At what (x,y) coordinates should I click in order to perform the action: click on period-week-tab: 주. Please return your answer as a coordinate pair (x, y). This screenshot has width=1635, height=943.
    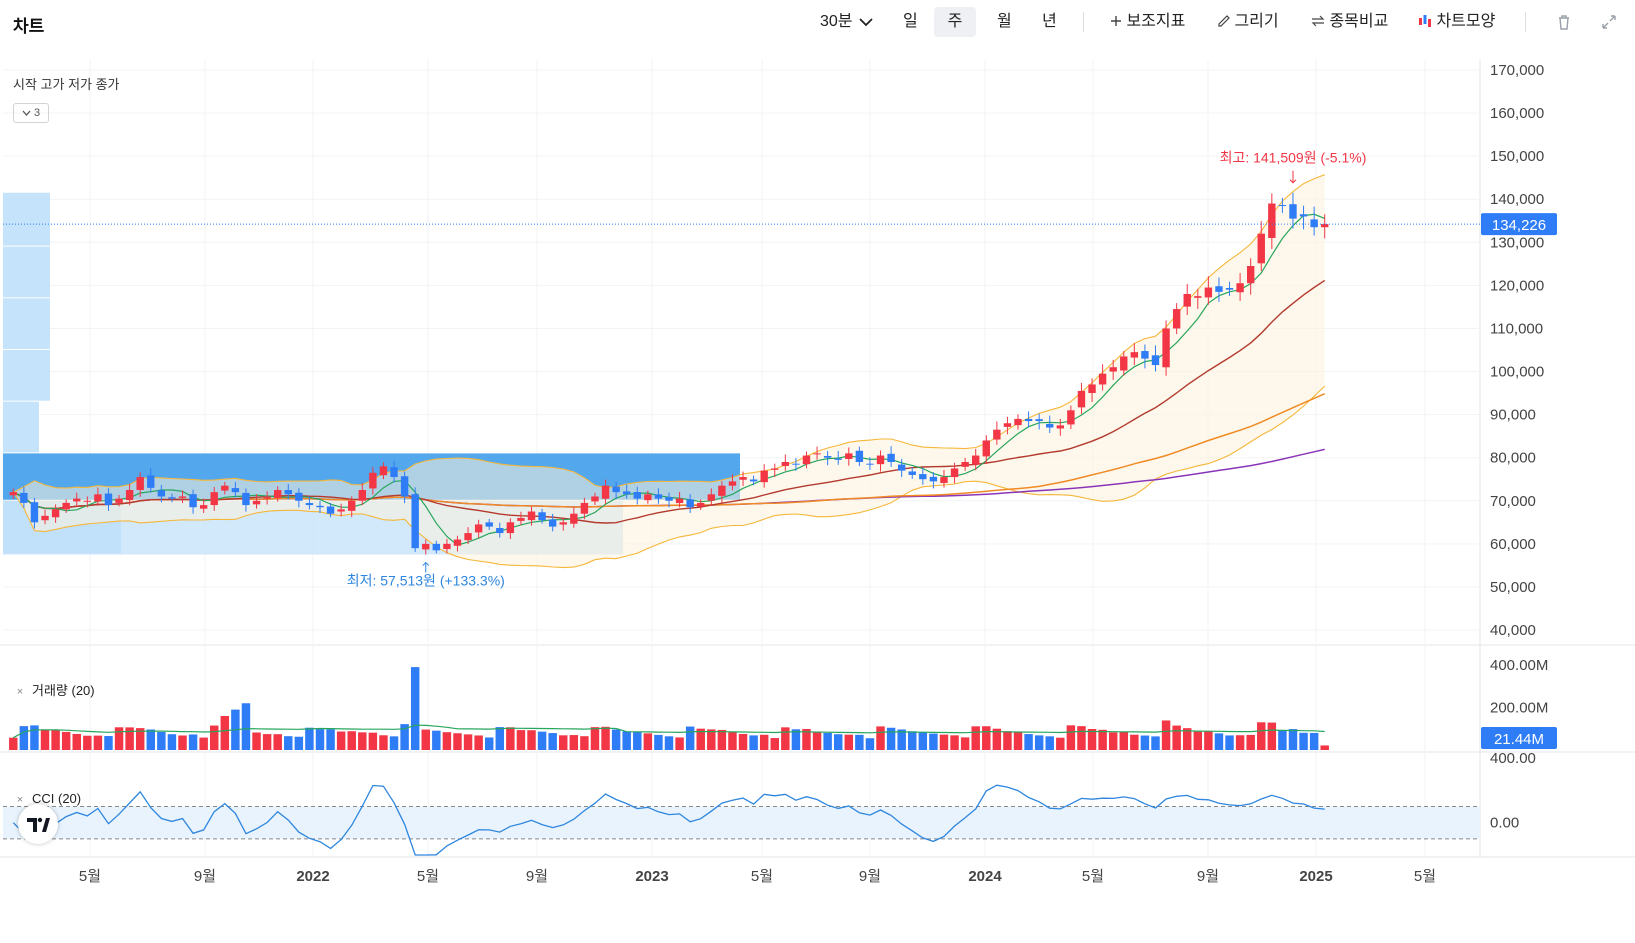
    Looking at the image, I should click on (955, 22).